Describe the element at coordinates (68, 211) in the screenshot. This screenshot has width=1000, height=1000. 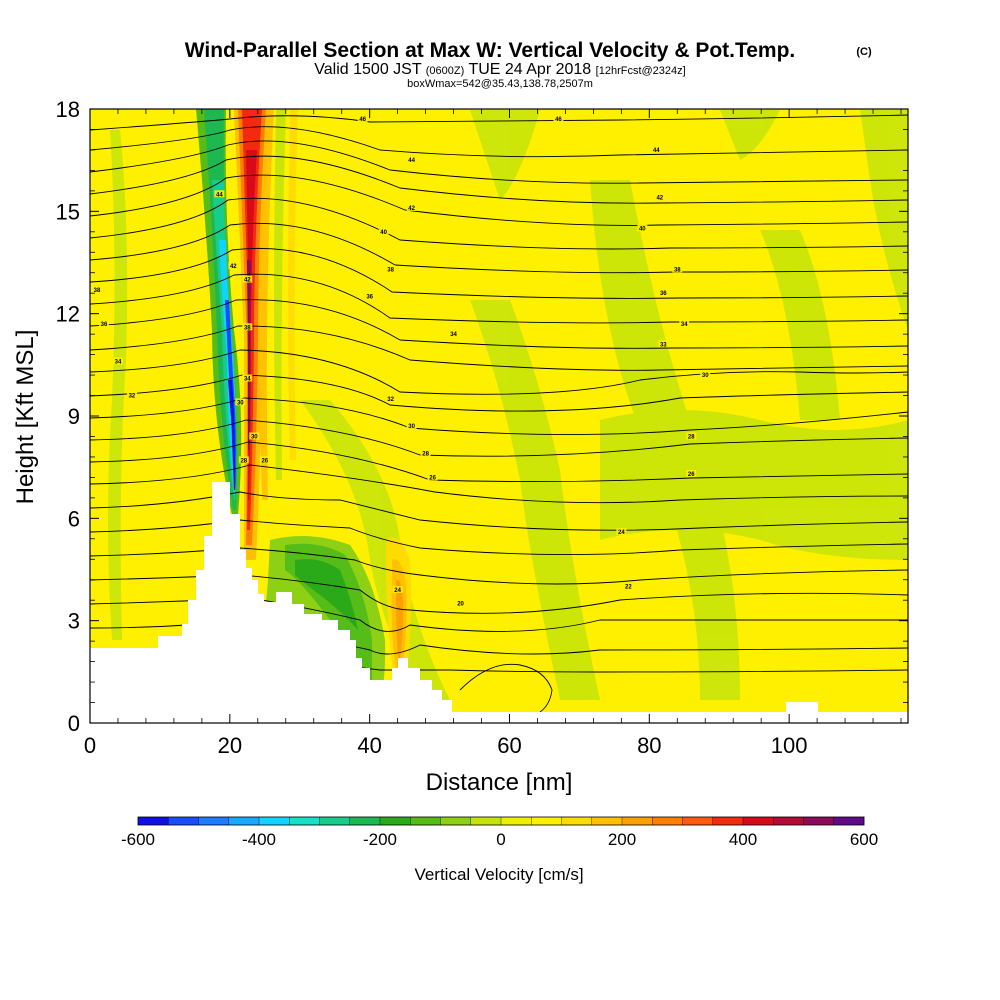
I see `y-tick-label: 15` at that location.